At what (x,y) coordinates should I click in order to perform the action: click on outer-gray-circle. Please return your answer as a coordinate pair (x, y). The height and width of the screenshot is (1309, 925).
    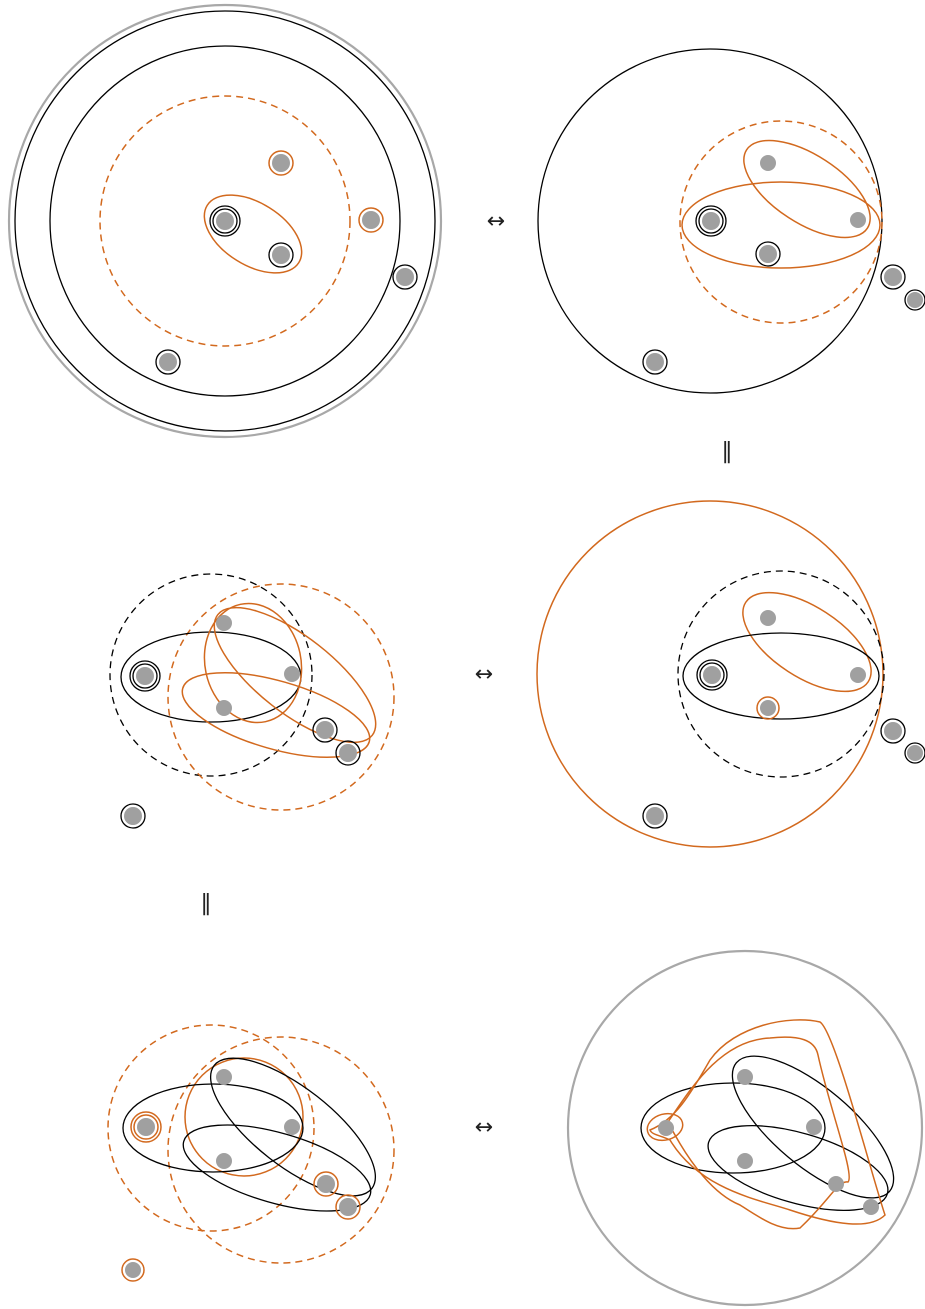
    Looking at the image, I should click on (745, 1128).